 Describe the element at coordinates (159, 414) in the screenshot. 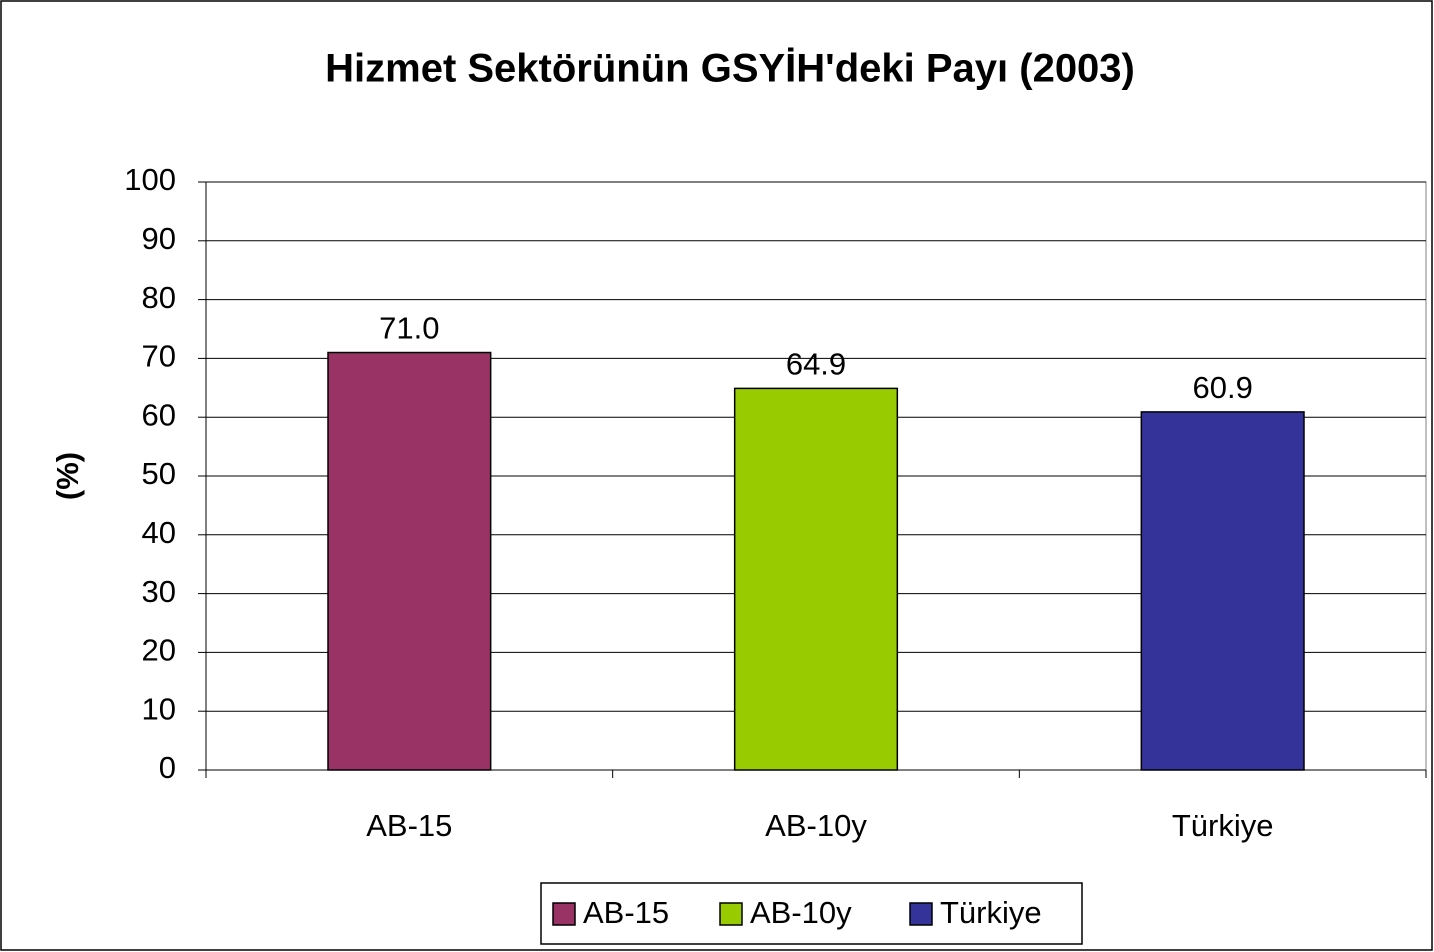

I see `y-tick-label: 60` at that location.